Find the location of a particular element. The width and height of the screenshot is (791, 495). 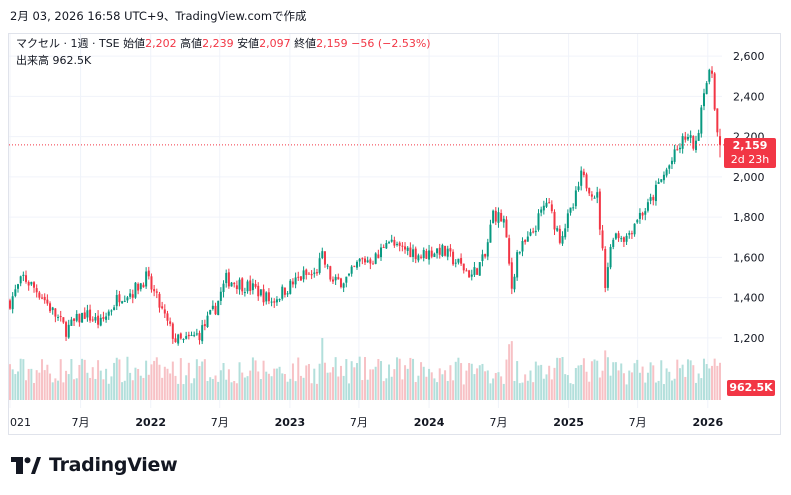

volume-value: 962.5K is located at coordinates (72, 60).